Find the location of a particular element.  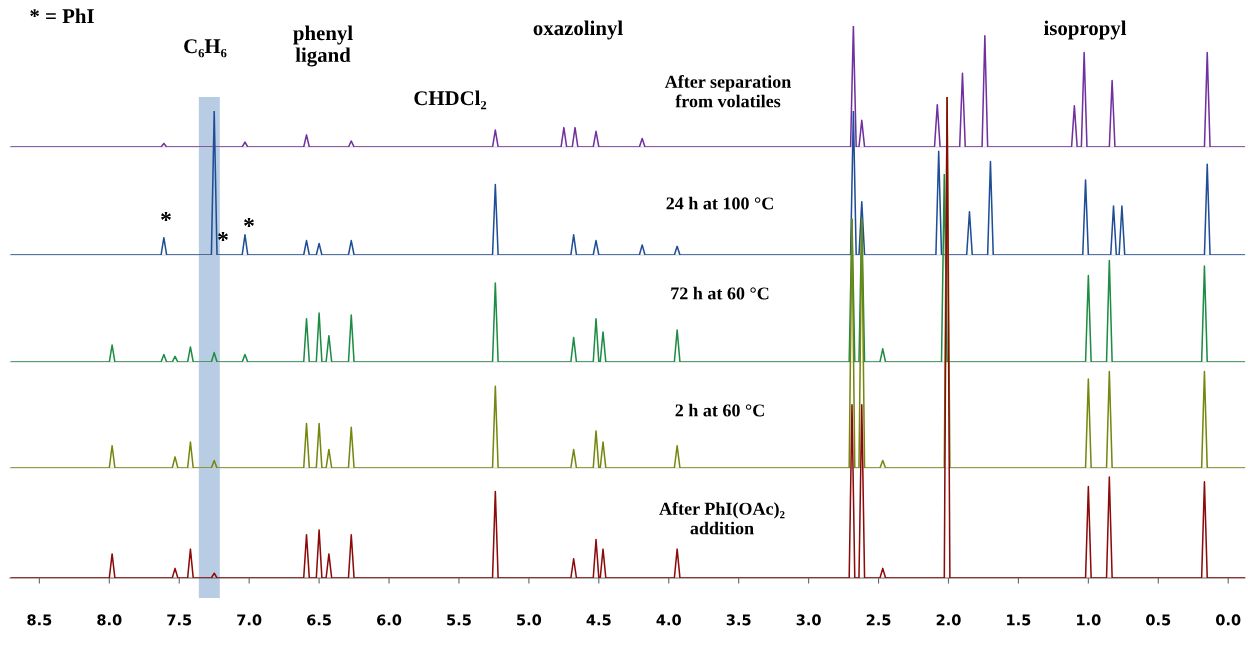

x-tick-label: 3.5 is located at coordinates (738, 620).